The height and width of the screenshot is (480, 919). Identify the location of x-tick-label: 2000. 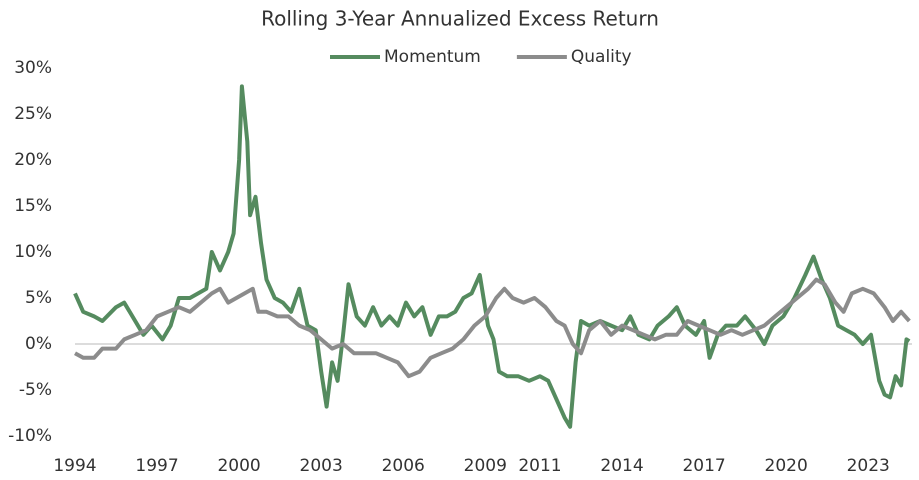
(238, 466).